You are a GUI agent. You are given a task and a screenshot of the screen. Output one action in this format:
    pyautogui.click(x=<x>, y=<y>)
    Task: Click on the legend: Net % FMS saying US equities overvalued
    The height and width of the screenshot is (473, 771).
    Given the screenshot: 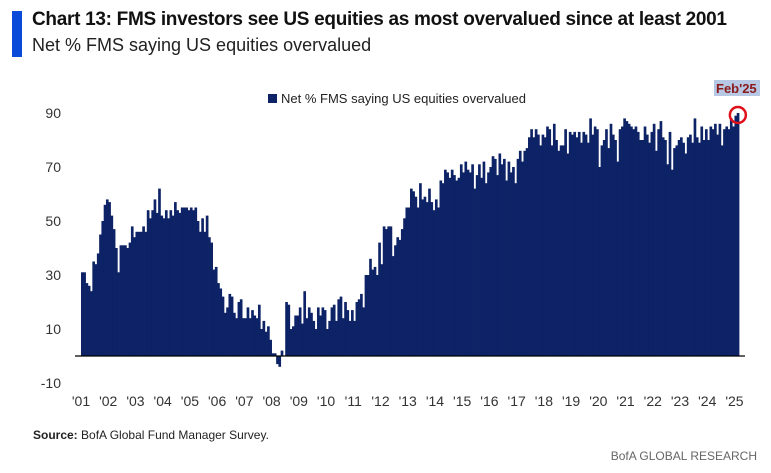 What is the action you would take?
    pyautogui.click(x=397, y=98)
    